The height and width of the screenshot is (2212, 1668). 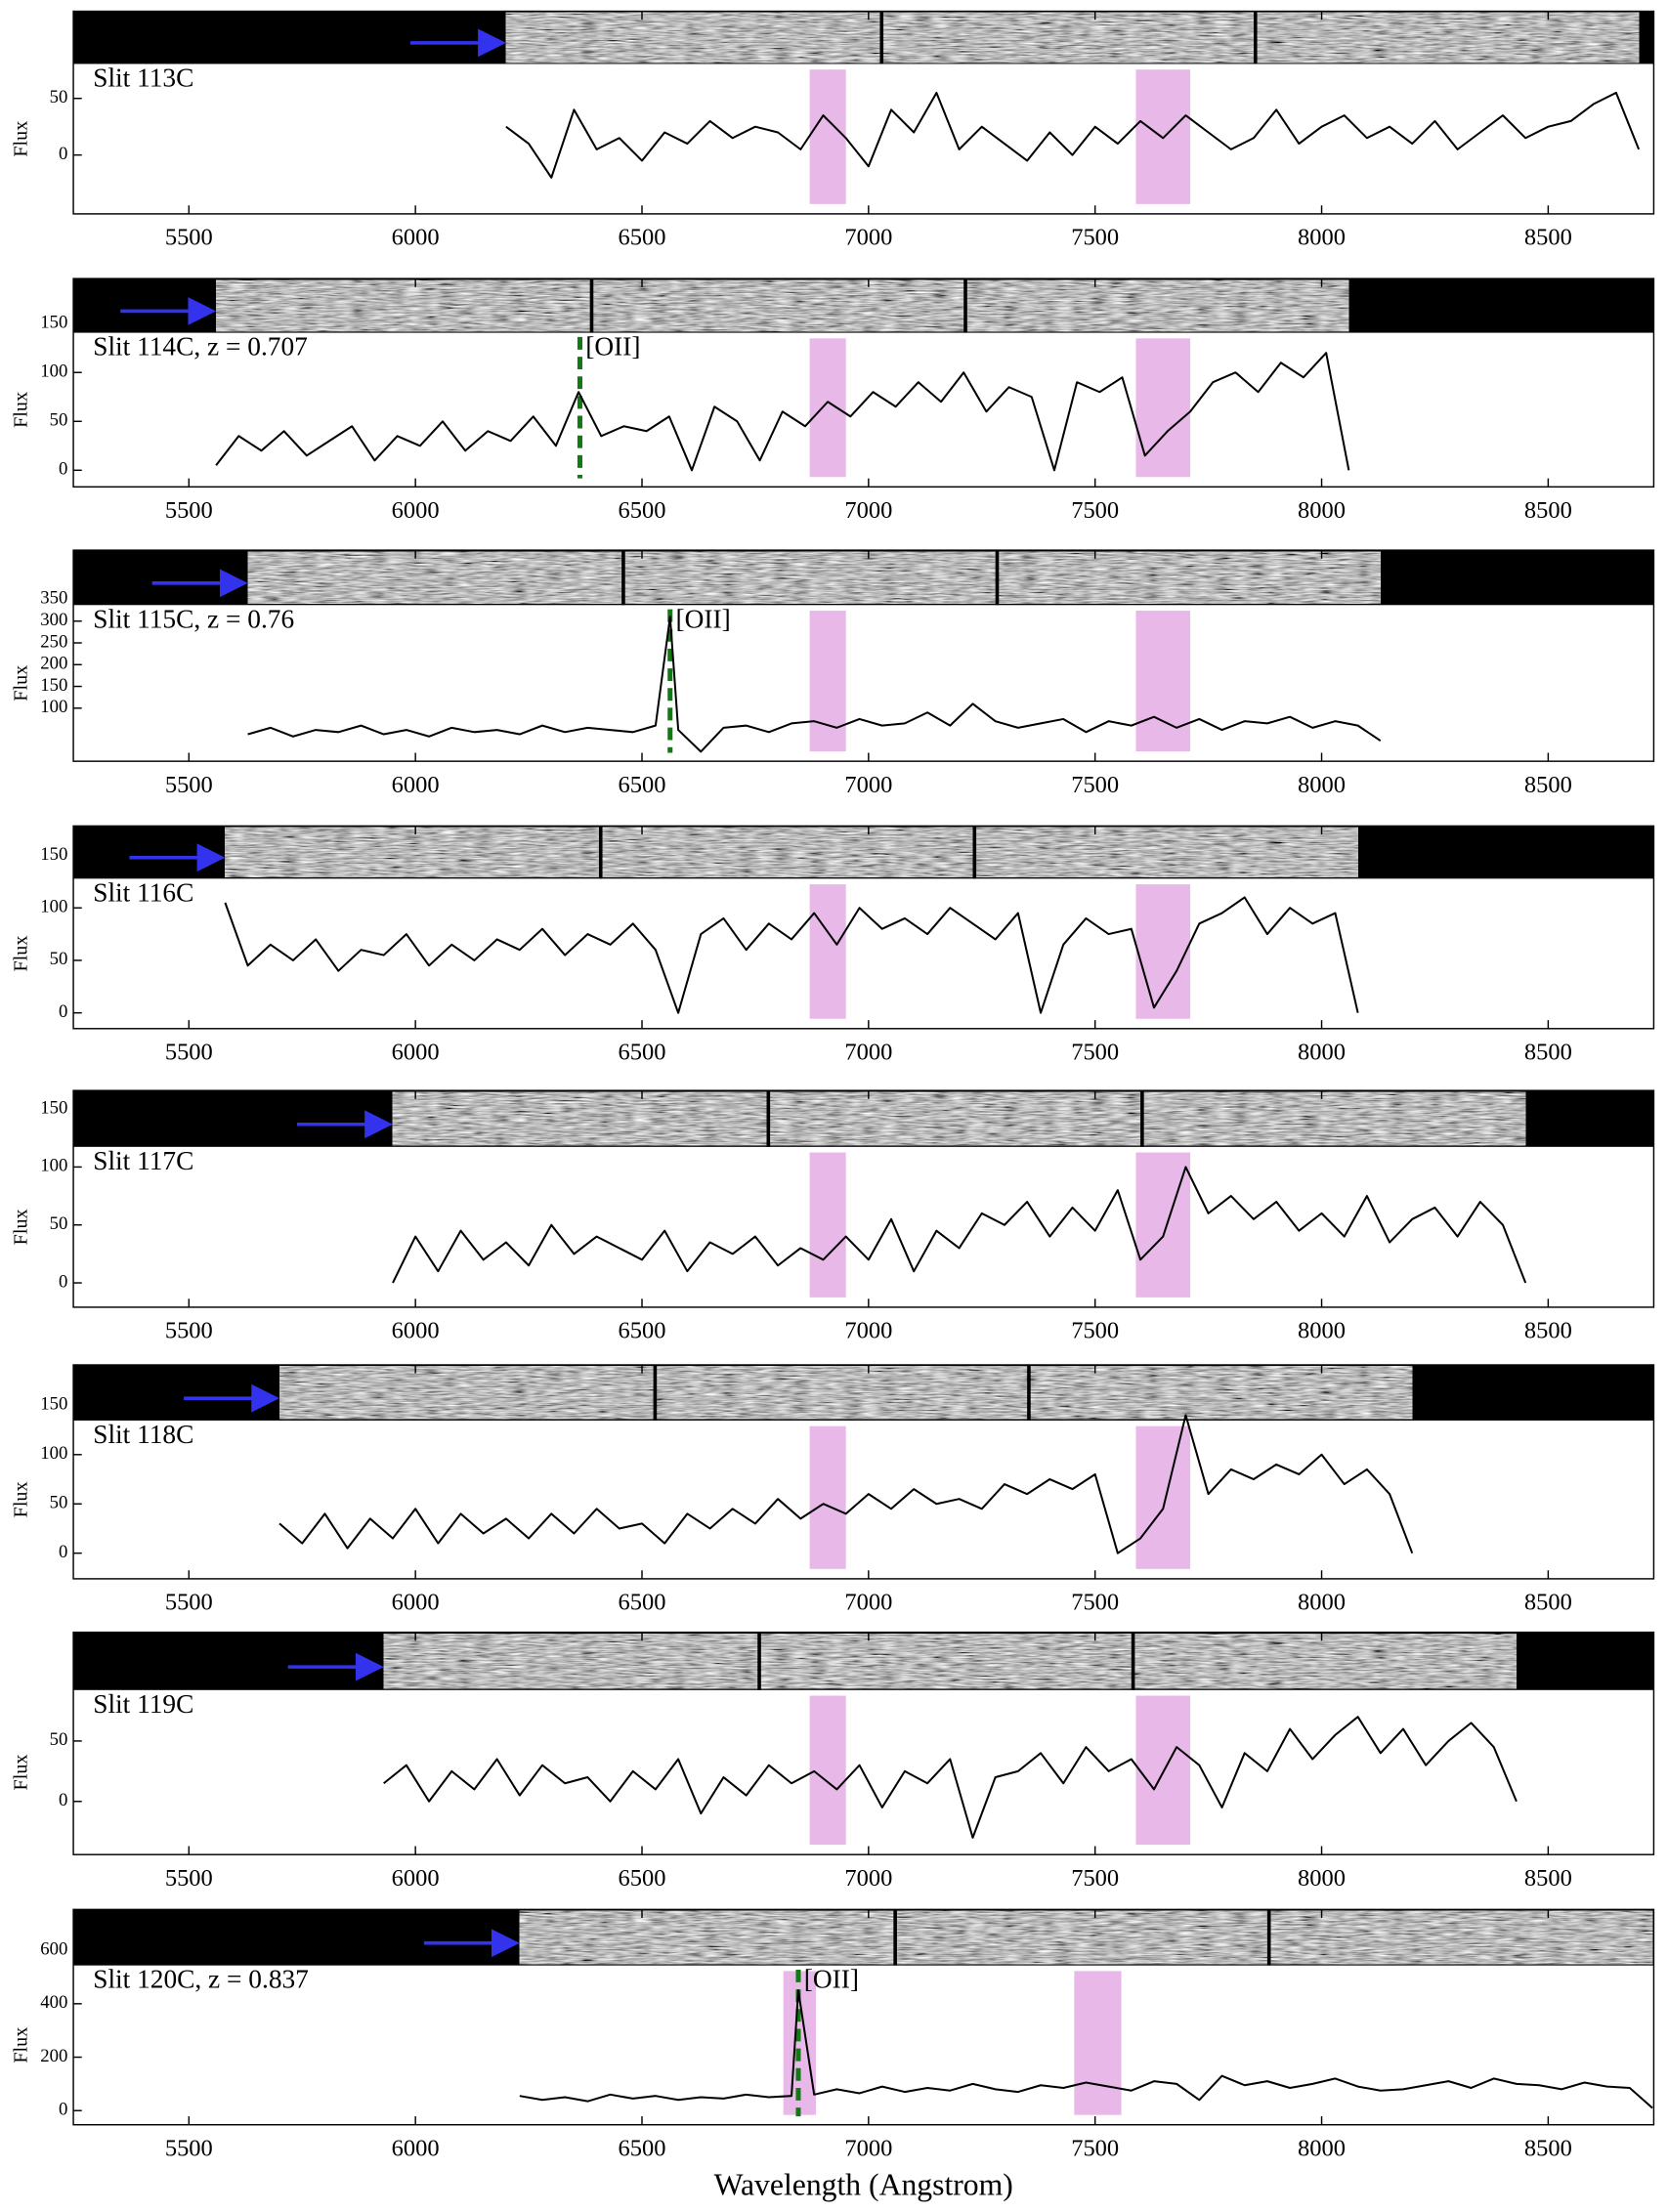 What do you see at coordinates (194, 618) in the screenshot?
I see `panel-label: Slit 115C, z = 0.76` at bounding box center [194, 618].